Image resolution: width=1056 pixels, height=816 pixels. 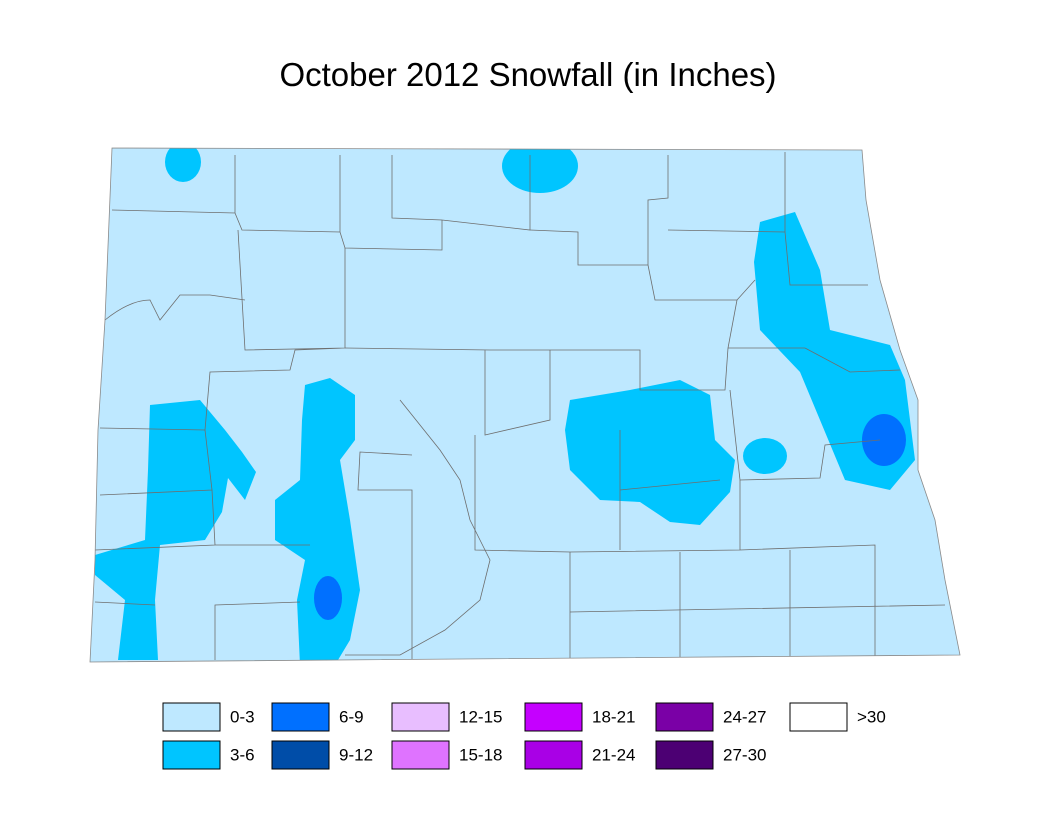 I want to click on legend-label: 6-9, so click(x=351, y=716).